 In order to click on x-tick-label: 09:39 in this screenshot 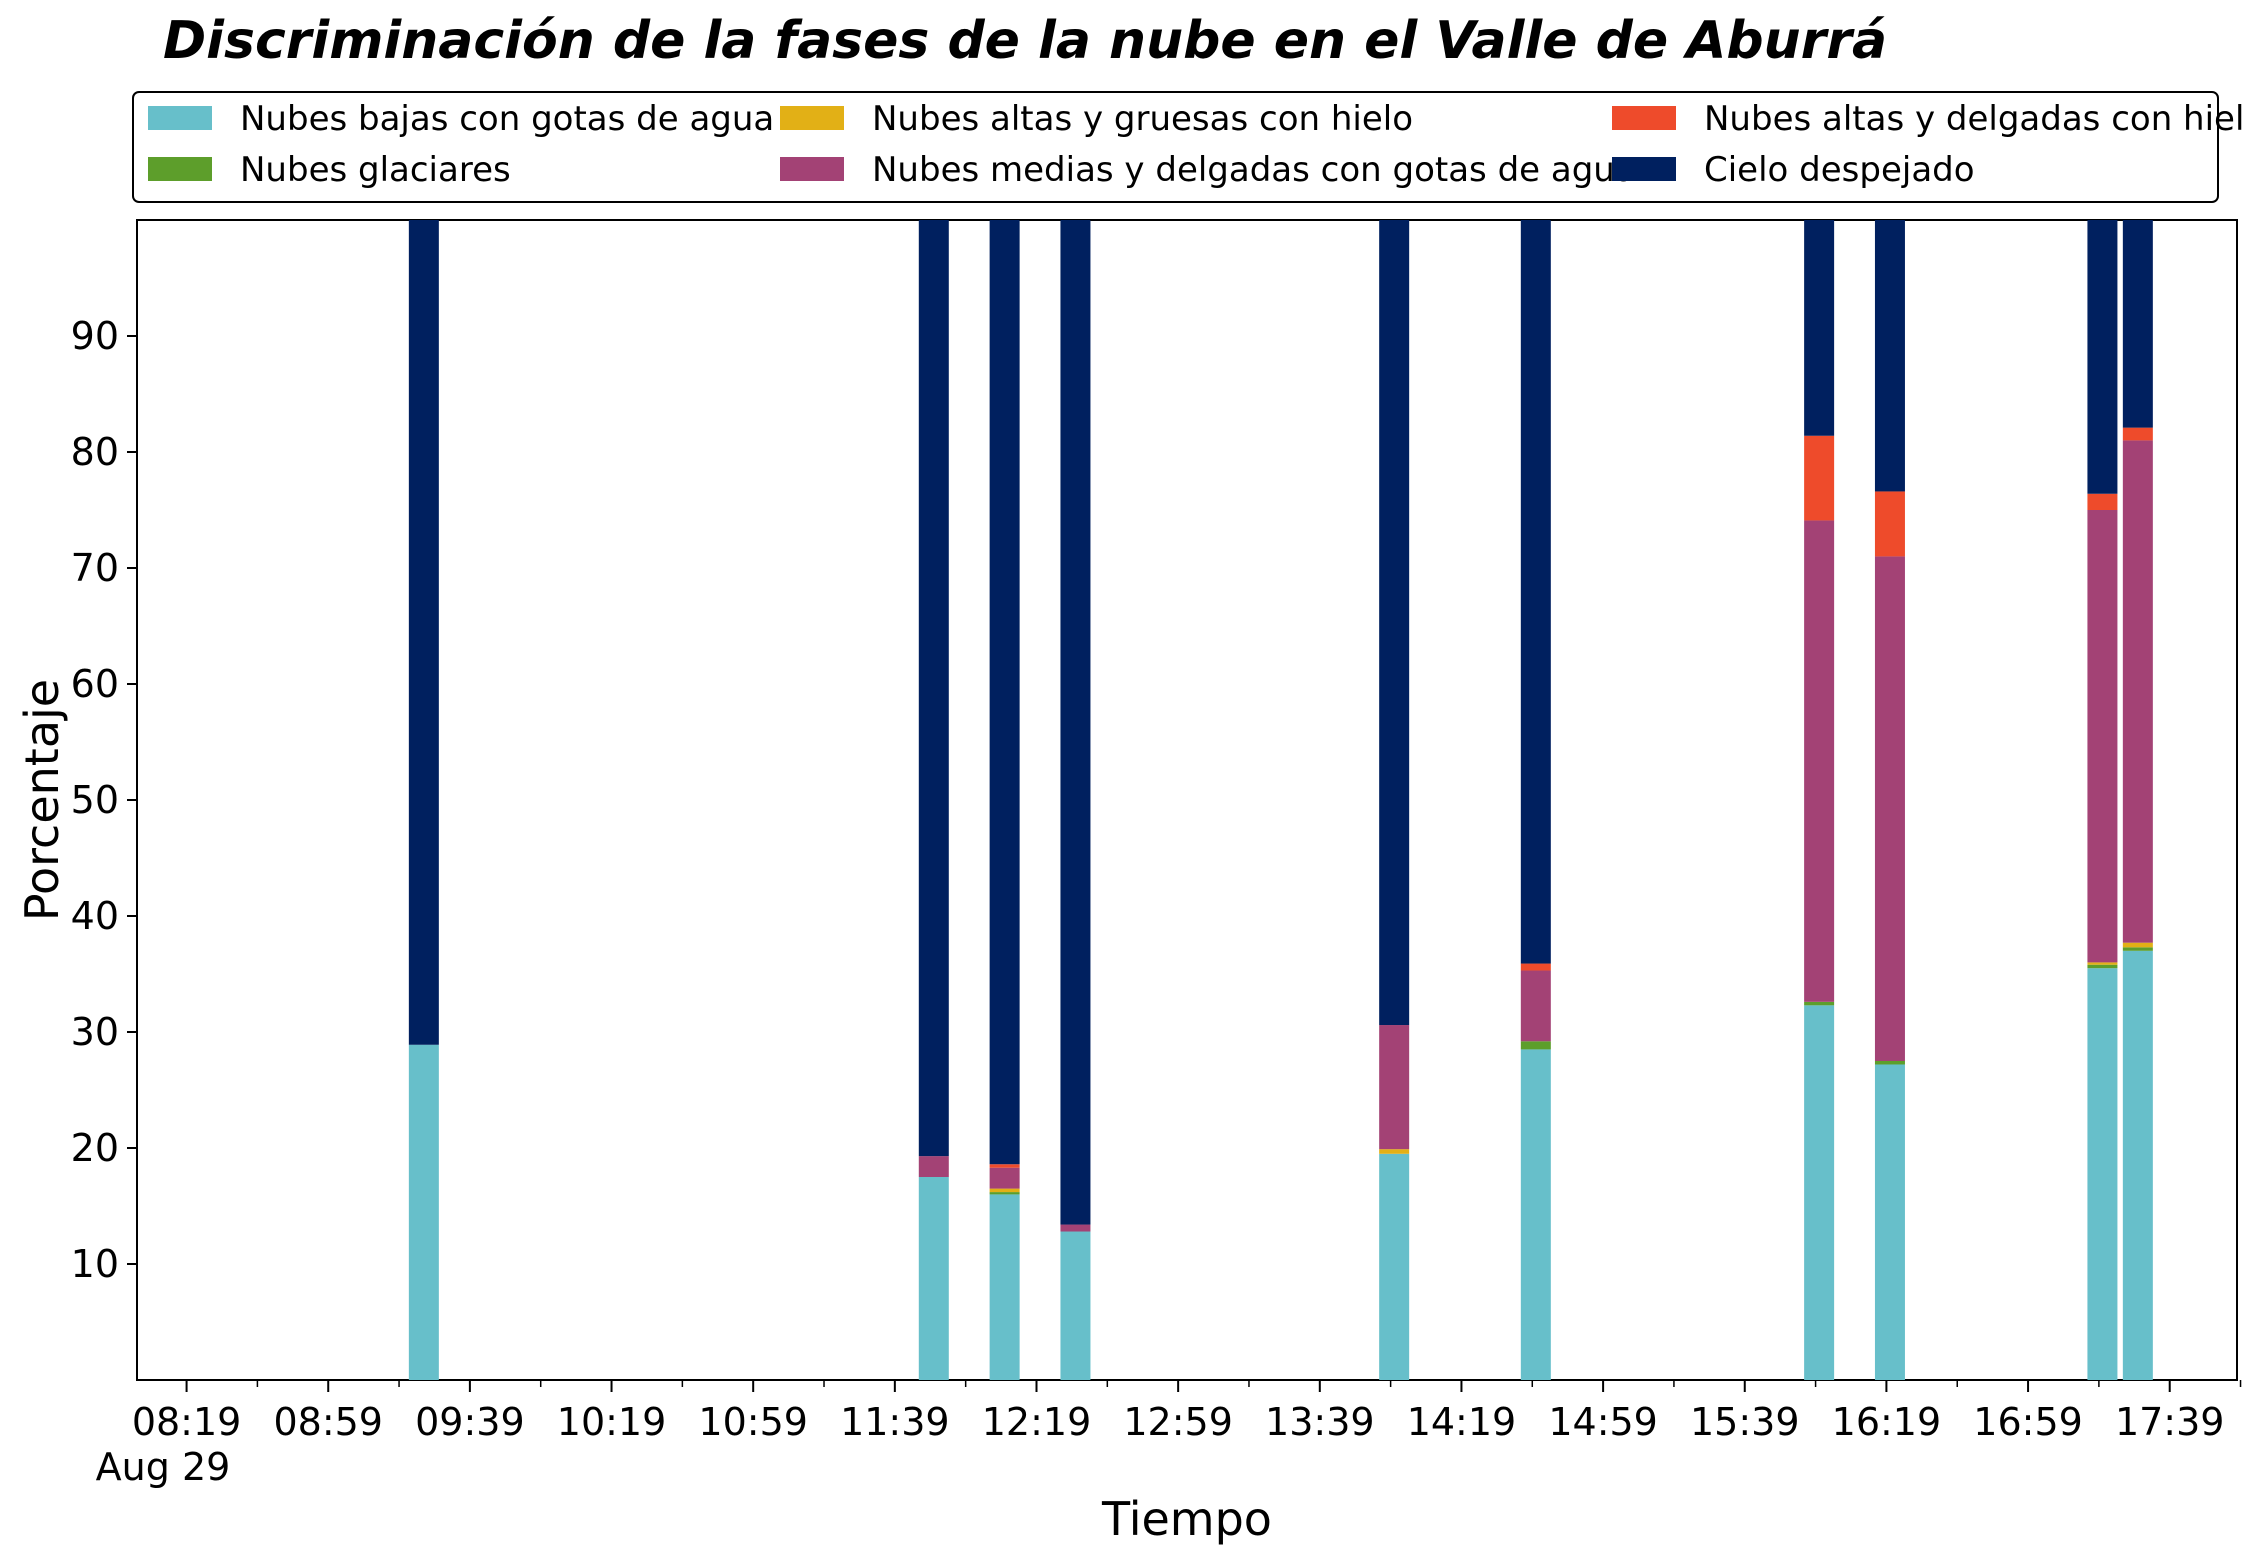, I will do `click(470, 1422)`.